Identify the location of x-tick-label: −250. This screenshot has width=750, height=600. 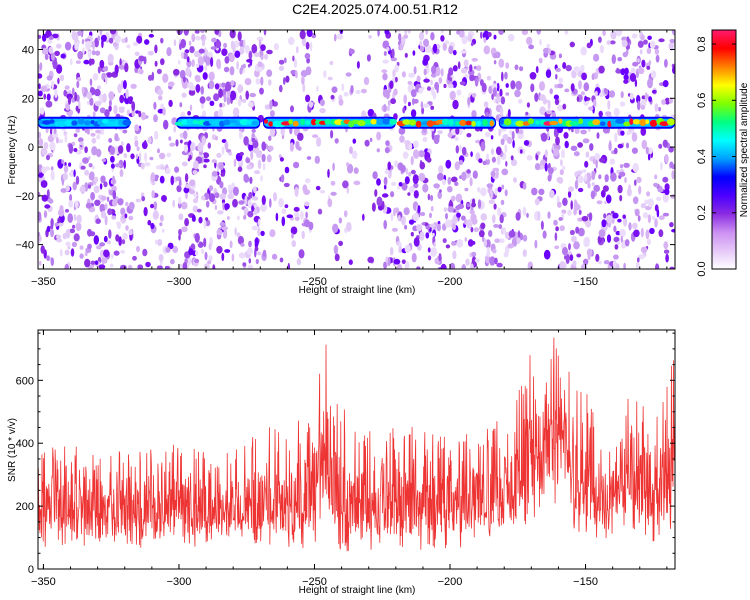
(314, 582).